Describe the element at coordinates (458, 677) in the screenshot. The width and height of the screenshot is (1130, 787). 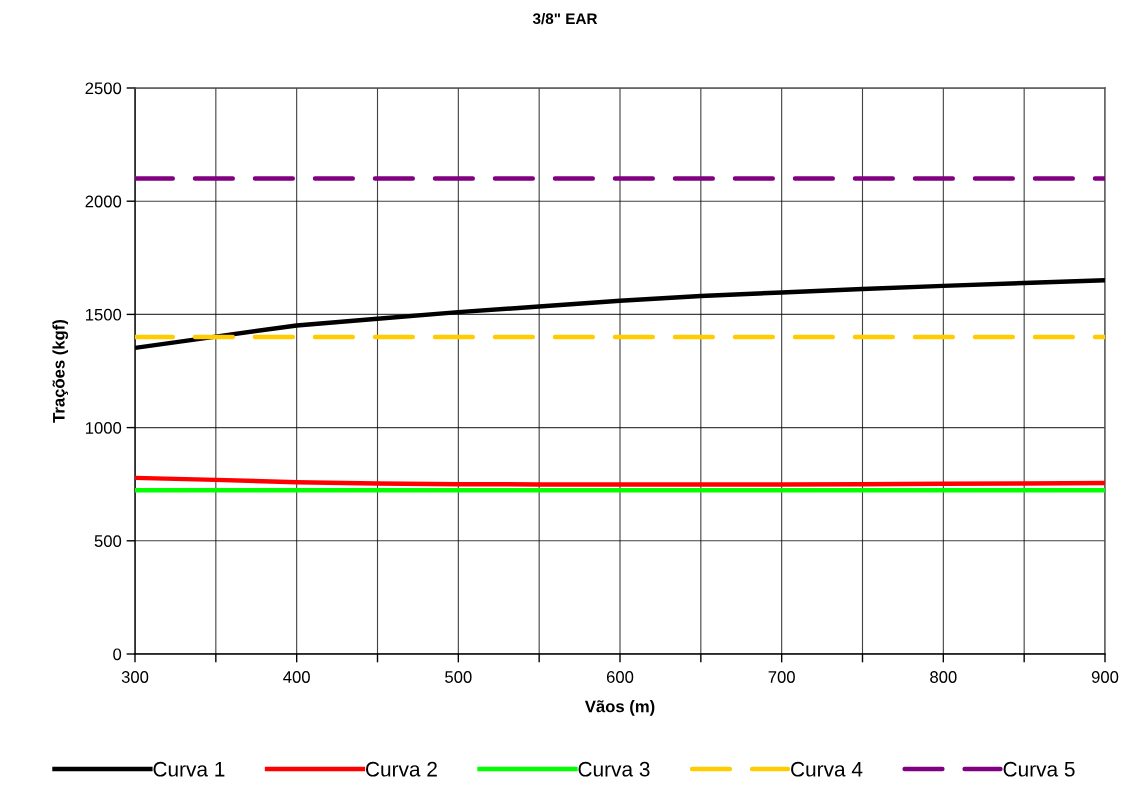
I see `x-tick-label: 500` at that location.